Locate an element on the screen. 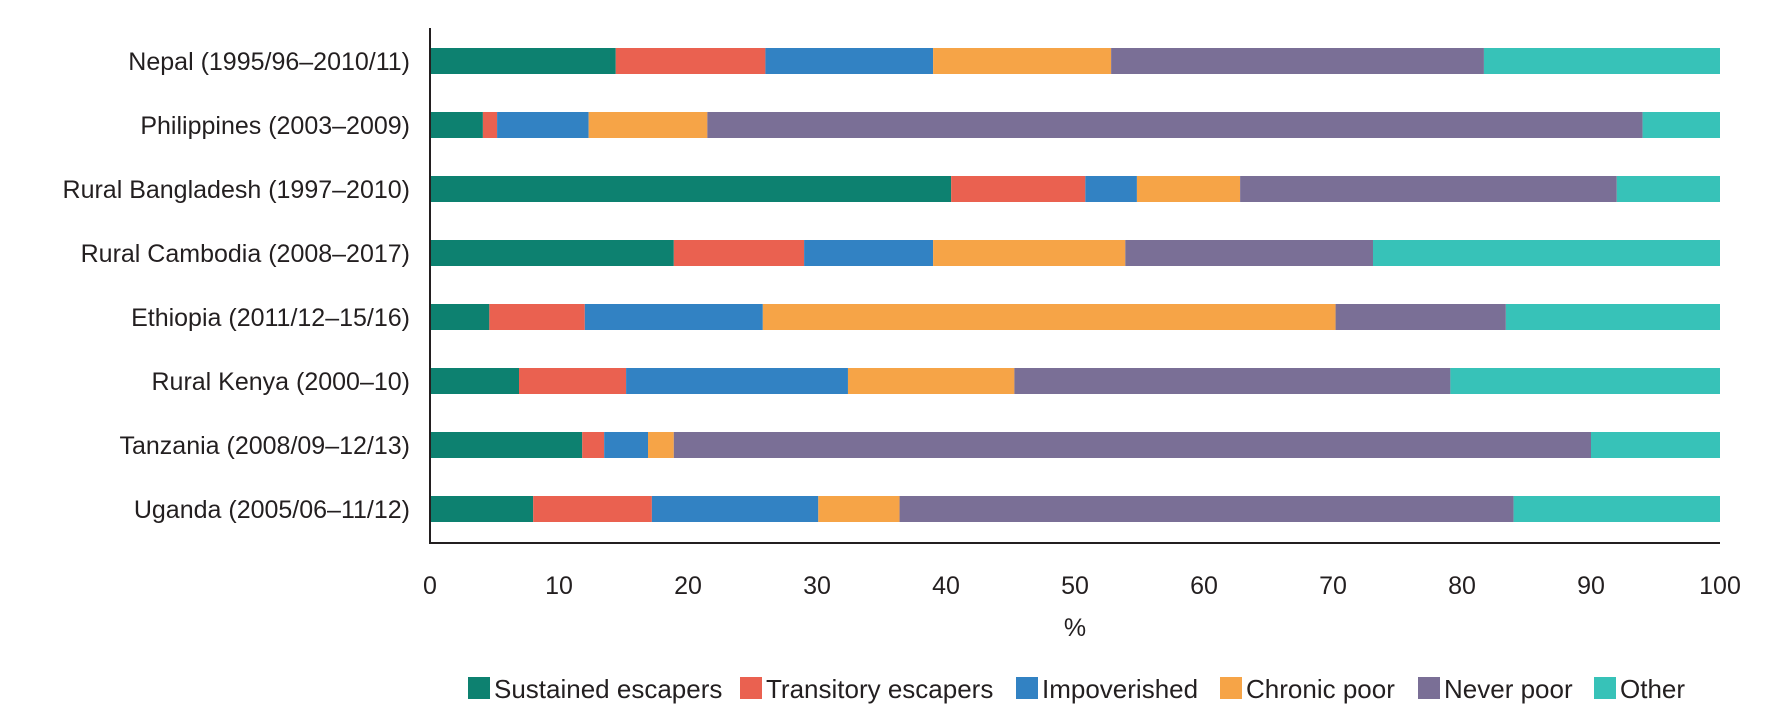  x-tick-label: 10 is located at coordinates (559, 586).